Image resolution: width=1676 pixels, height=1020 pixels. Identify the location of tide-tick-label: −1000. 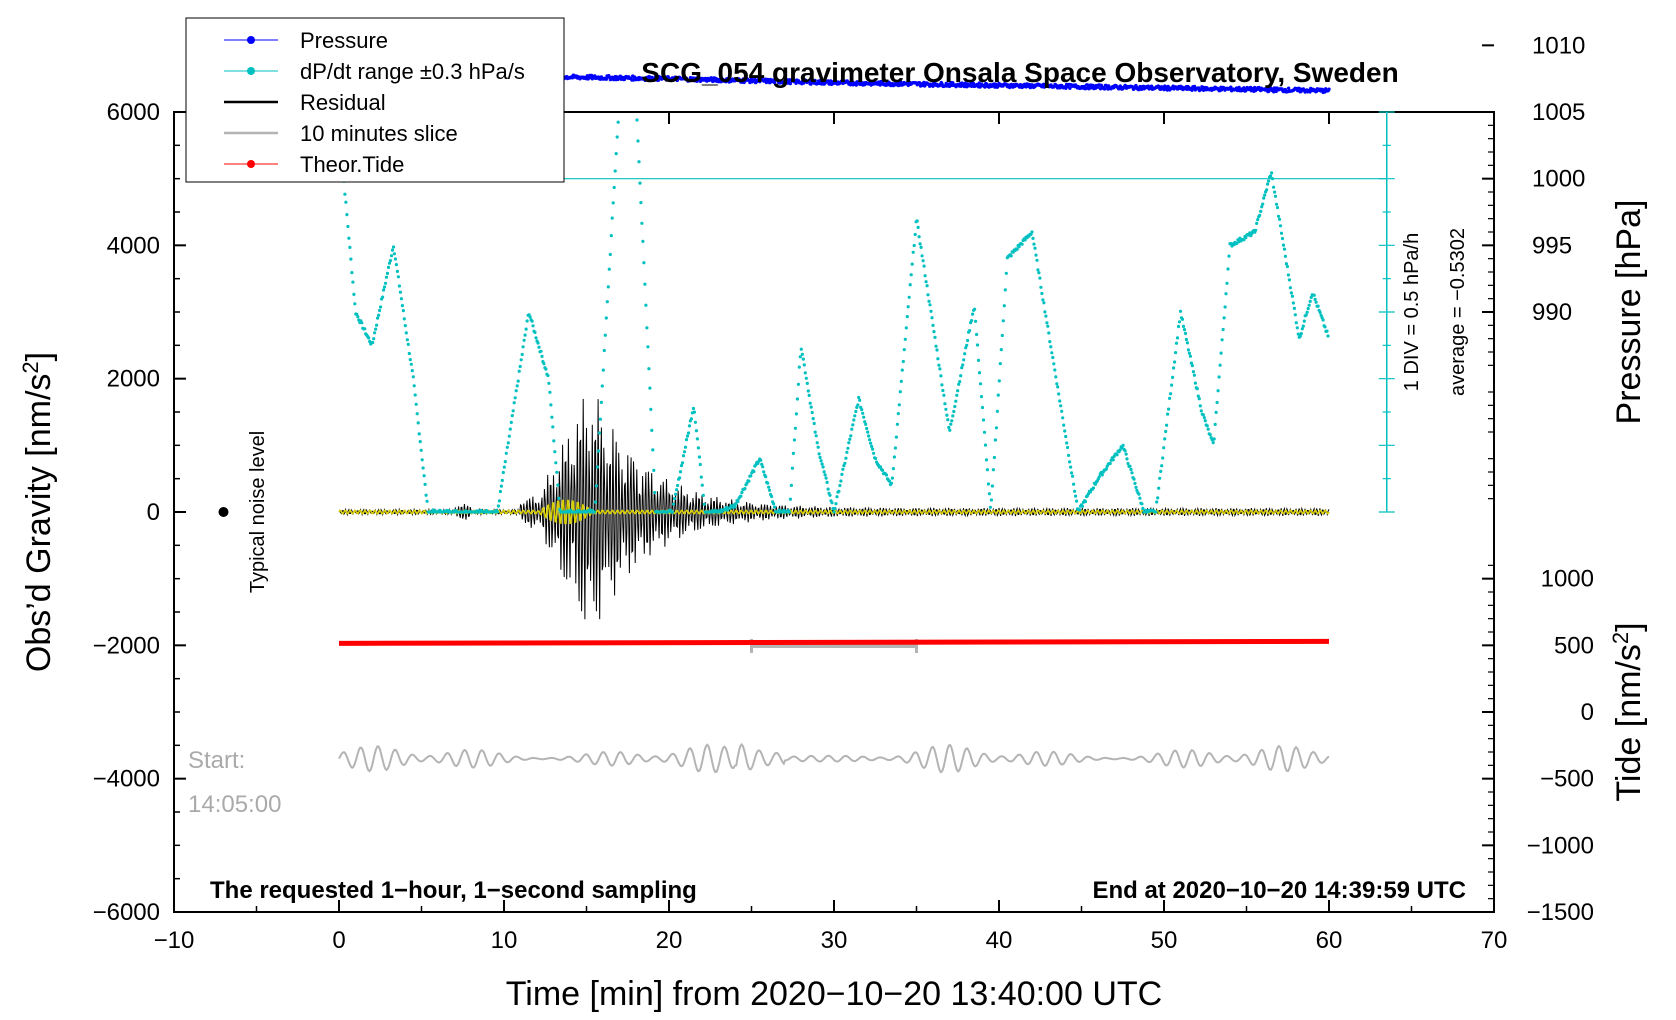
(1560, 845).